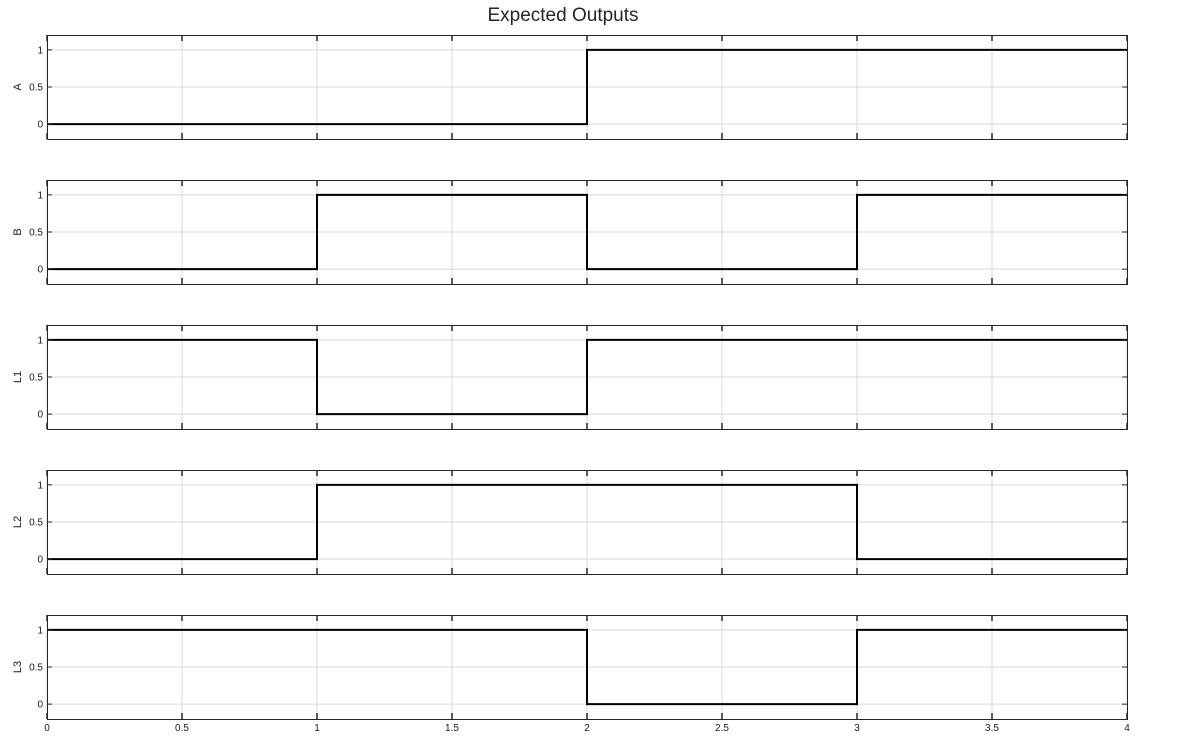 The image size is (1184, 752). I want to click on x-tick-label: 0, so click(47, 728).